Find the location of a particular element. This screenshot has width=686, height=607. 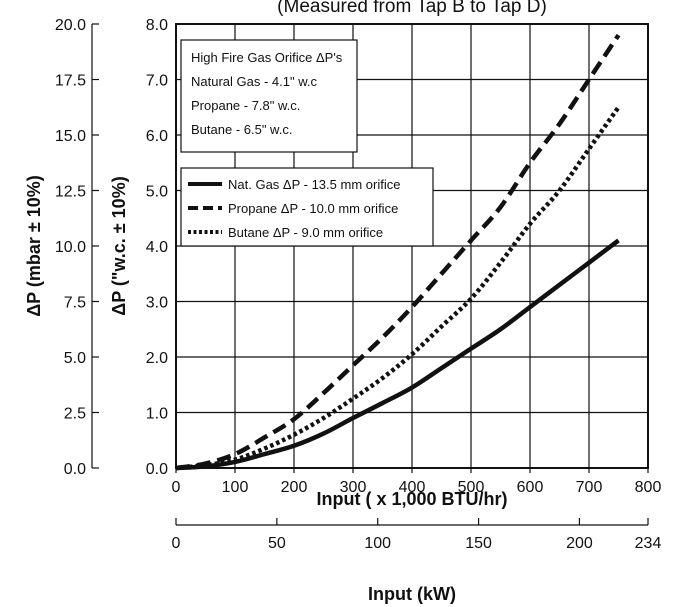

secondary-y-tick-label: 15.0 is located at coordinates (70, 136).